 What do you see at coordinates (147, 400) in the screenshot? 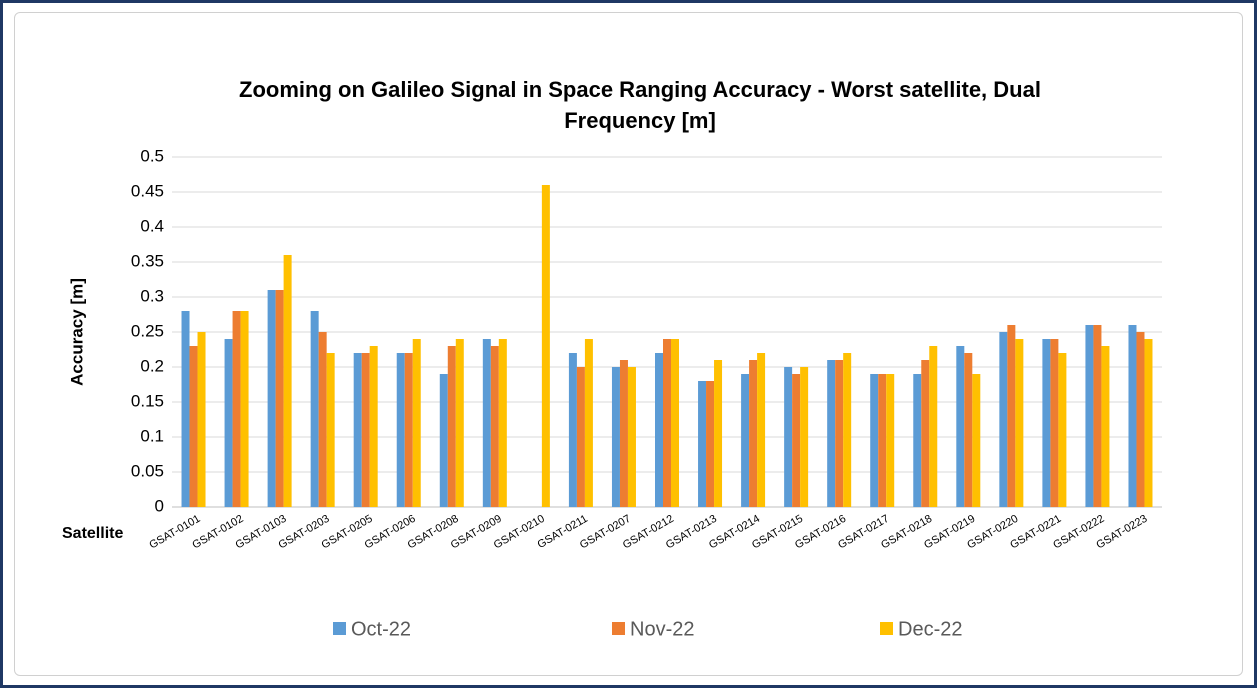
I see `y-tick-label: 0.15` at bounding box center [147, 400].